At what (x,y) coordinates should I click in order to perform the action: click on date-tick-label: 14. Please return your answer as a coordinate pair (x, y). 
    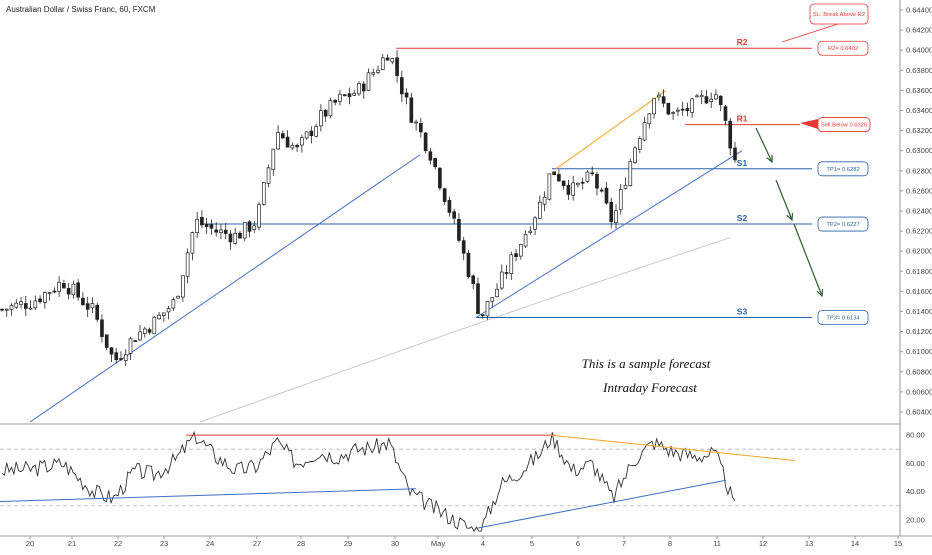
    Looking at the image, I should click on (855, 543).